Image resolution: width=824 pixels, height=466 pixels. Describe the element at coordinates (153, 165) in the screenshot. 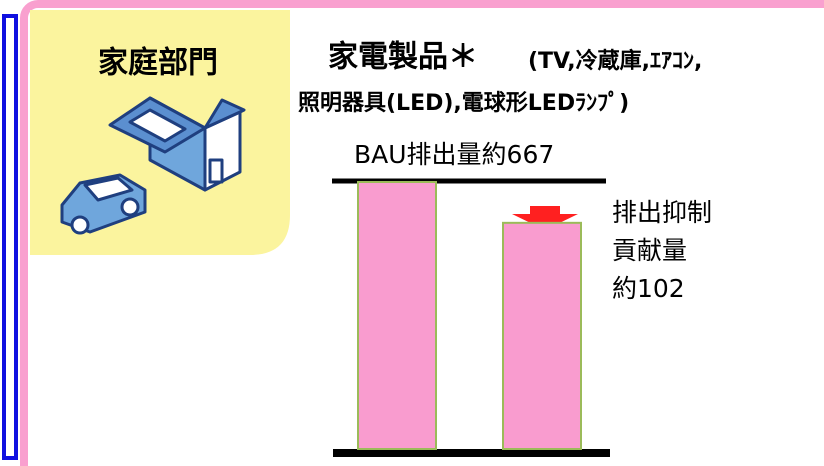

I see `house-car-icon` at that location.